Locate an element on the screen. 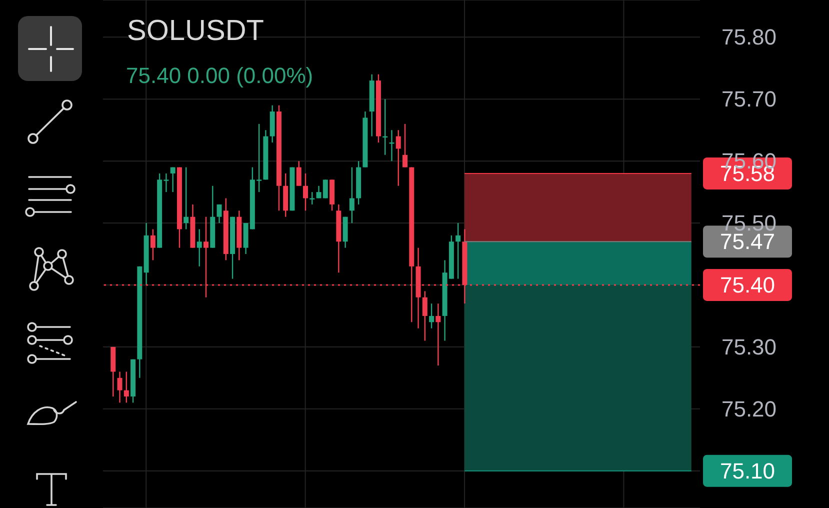 Image resolution: width=829 pixels, height=508 pixels. ref-line-label: 75.10 is located at coordinates (748, 471).